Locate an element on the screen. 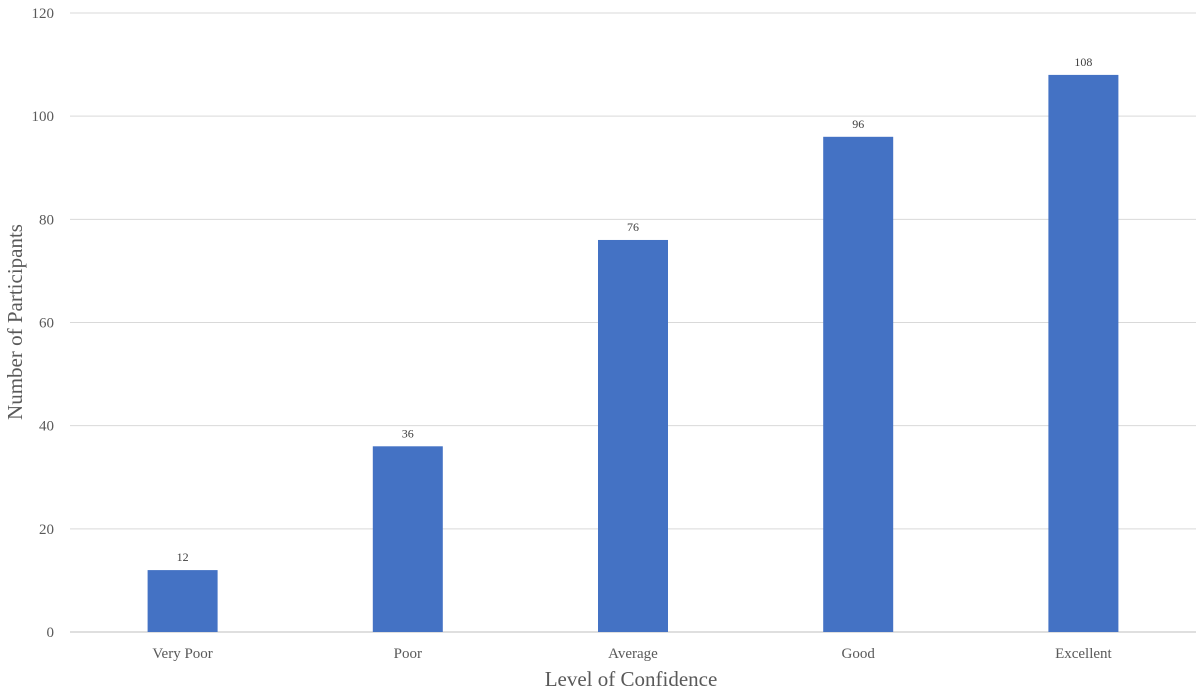 The height and width of the screenshot is (688, 1200). x-tick-label: Excellent is located at coordinates (1083, 654).